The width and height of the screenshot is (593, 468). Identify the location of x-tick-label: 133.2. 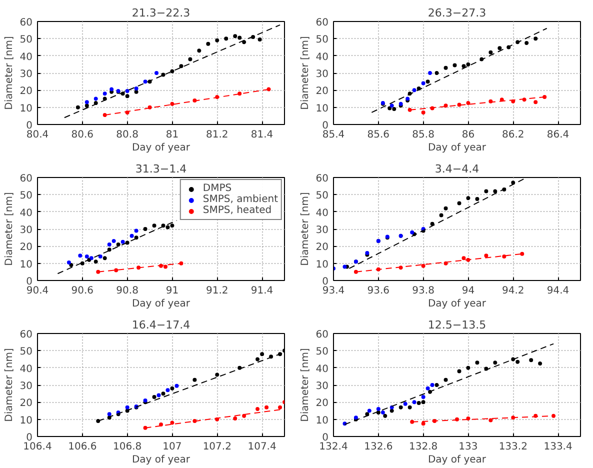
(513, 447).